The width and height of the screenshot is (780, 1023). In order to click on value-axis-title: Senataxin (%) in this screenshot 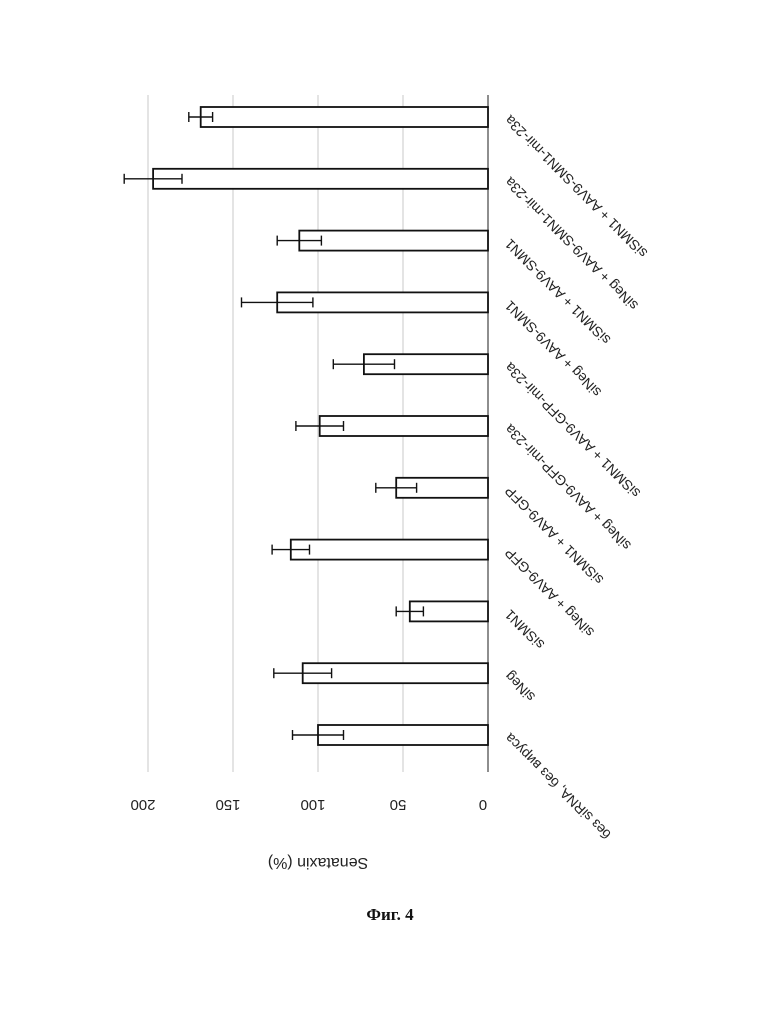, I will do `click(318, 862)`.